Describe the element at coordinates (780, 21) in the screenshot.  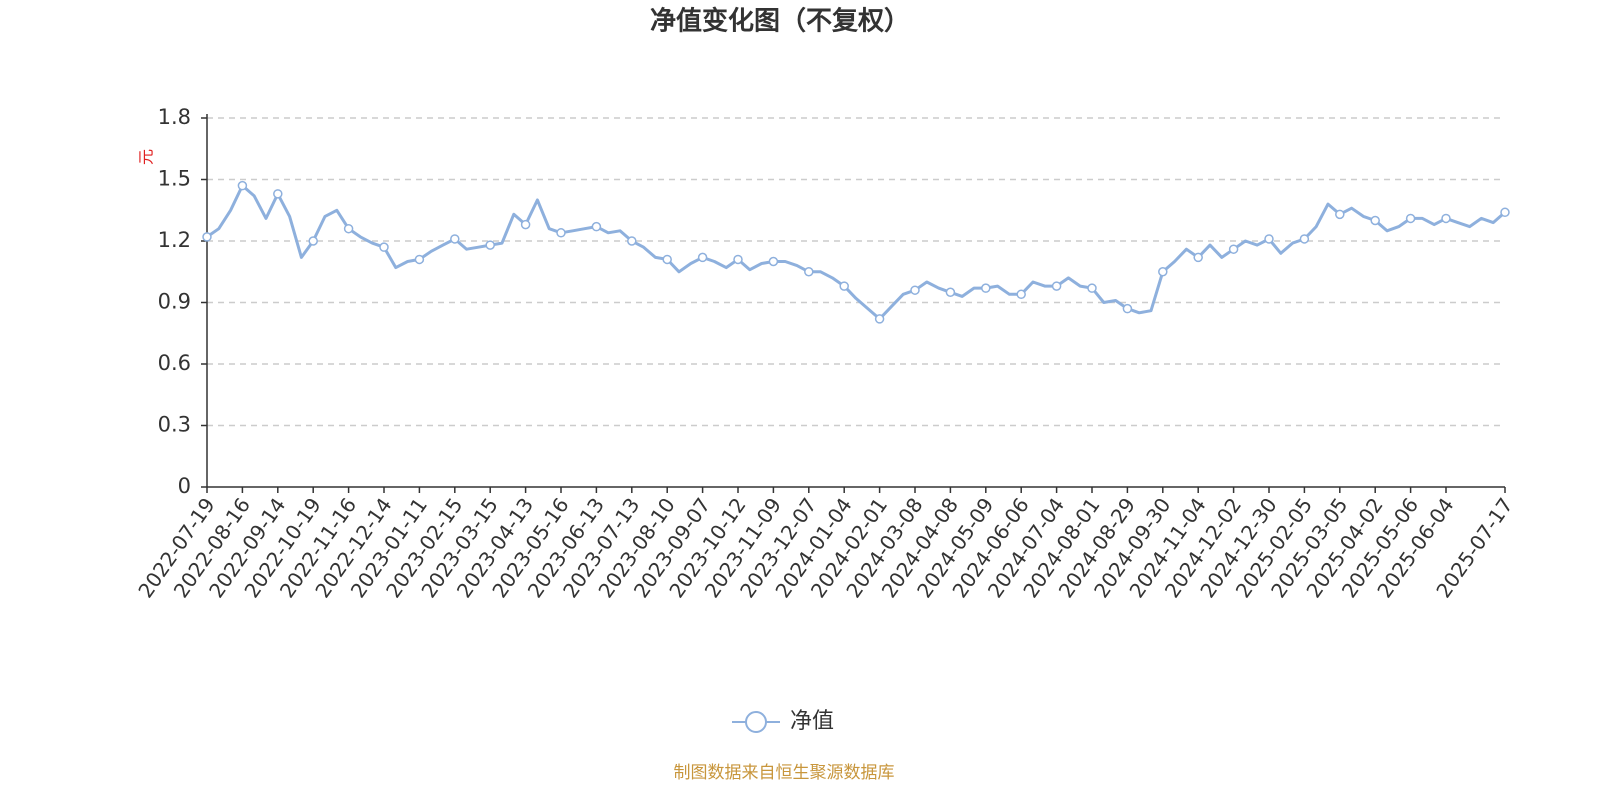
I see `chart-title: 净值变化图（不复权）` at that location.